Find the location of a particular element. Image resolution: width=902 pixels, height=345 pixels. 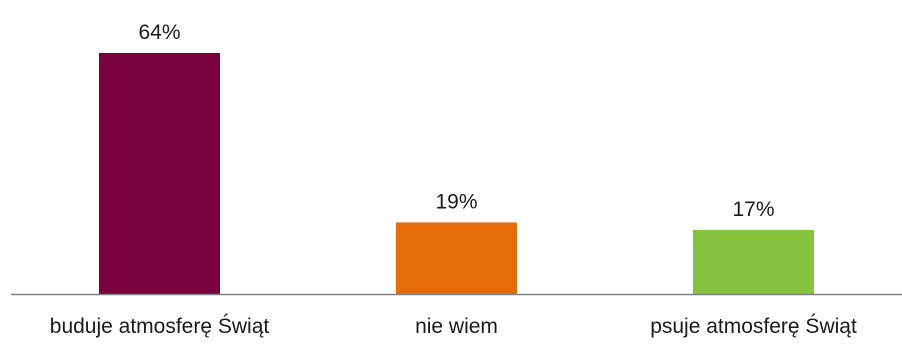

data-label-1: 64% is located at coordinates (159, 32).